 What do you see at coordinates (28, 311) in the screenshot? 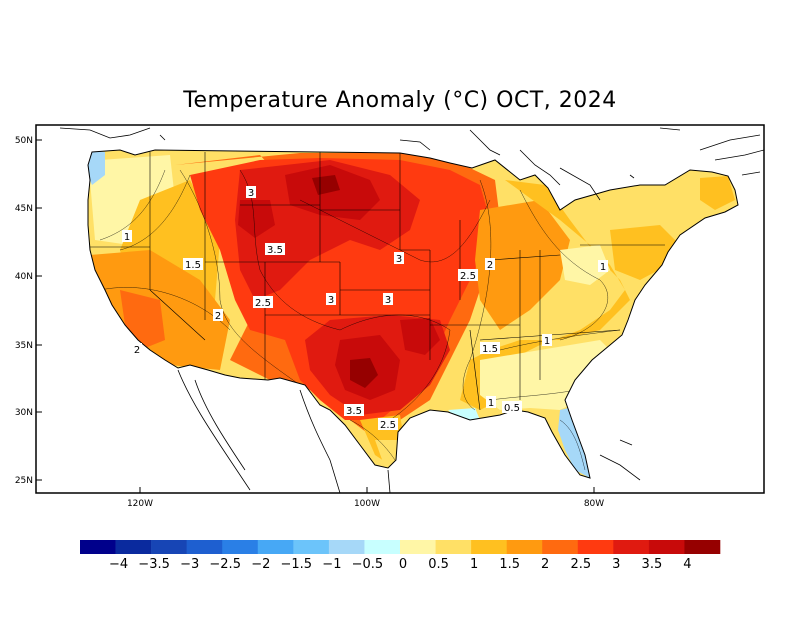
I see `lat-axis: 50N 45N 40N 35N 30N 25N` at bounding box center [28, 311].